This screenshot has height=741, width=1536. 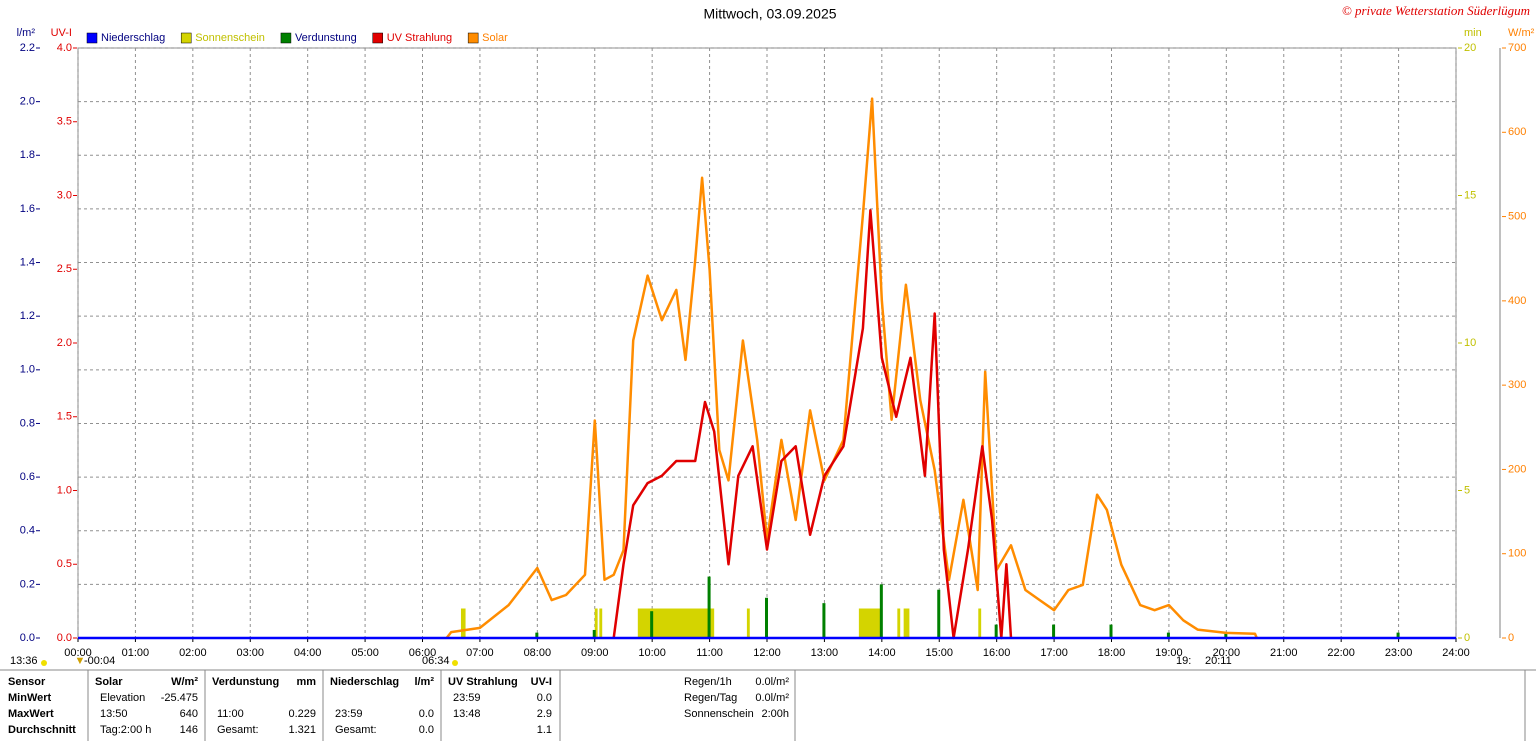 I want to click on marker: ▼, so click(x=80, y=661).